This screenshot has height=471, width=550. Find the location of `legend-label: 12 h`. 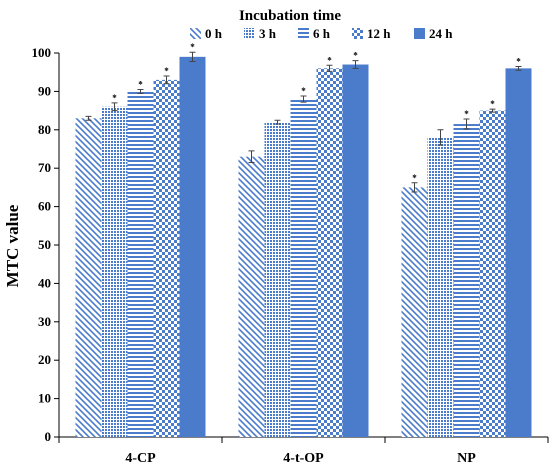

legend-label: 12 h is located at coordinates (379, 33).